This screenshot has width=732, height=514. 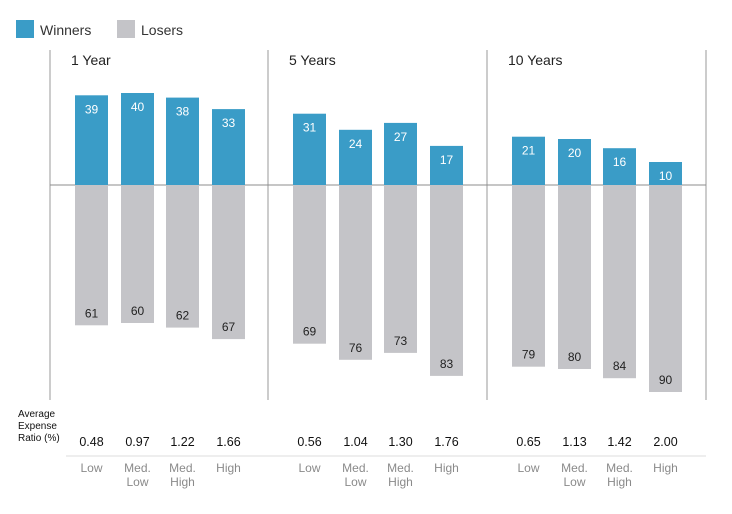 I want to click on losers-value-label: 61, so click(x=92, y=313).